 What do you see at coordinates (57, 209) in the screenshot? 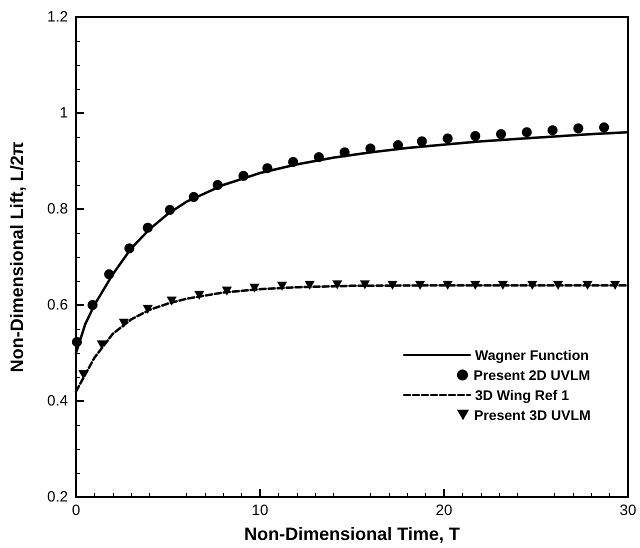
I see `y-tick-label: 0.8` at bounding box center [57, 209].